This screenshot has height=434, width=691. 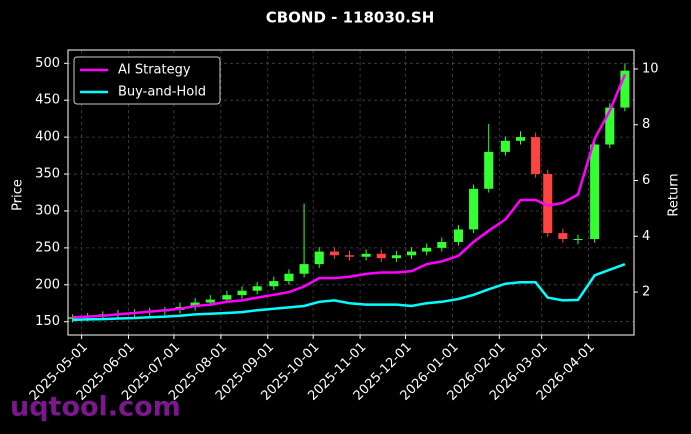 What do you see at coordinates (674, 194) in the screenshot?
I see `y2-axis-label: Return` at bounding box center [674, 194].